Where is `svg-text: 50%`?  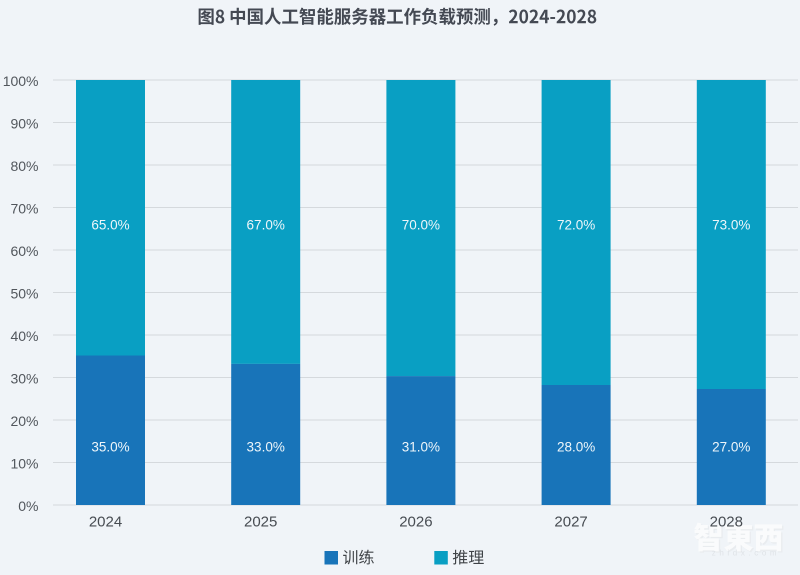 svg-text: 50% is located at coordinates (24, 293).